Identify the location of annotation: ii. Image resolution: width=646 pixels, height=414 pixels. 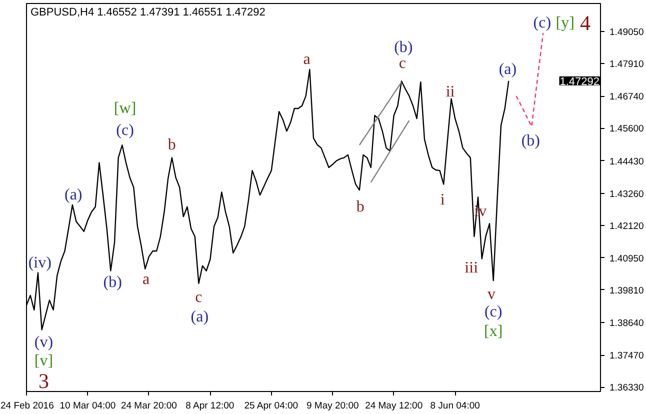
(451, 92).